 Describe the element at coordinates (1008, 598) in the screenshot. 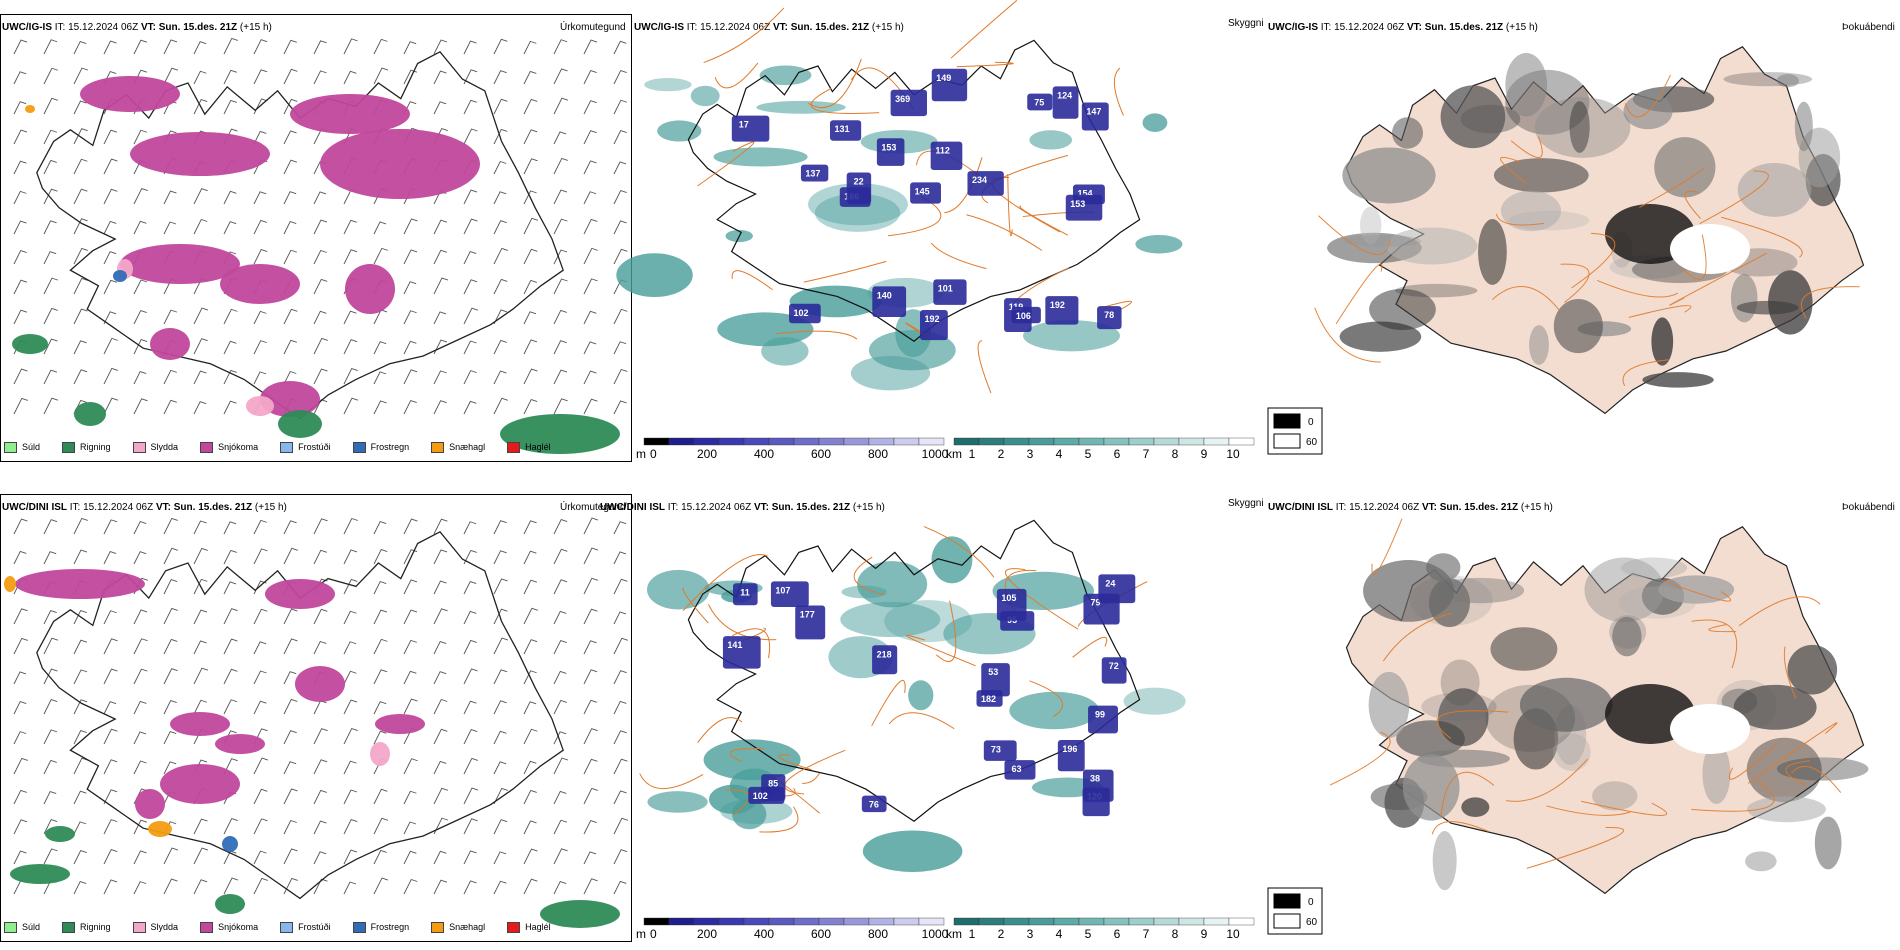

I see `ceiling-label: 105` at that location.